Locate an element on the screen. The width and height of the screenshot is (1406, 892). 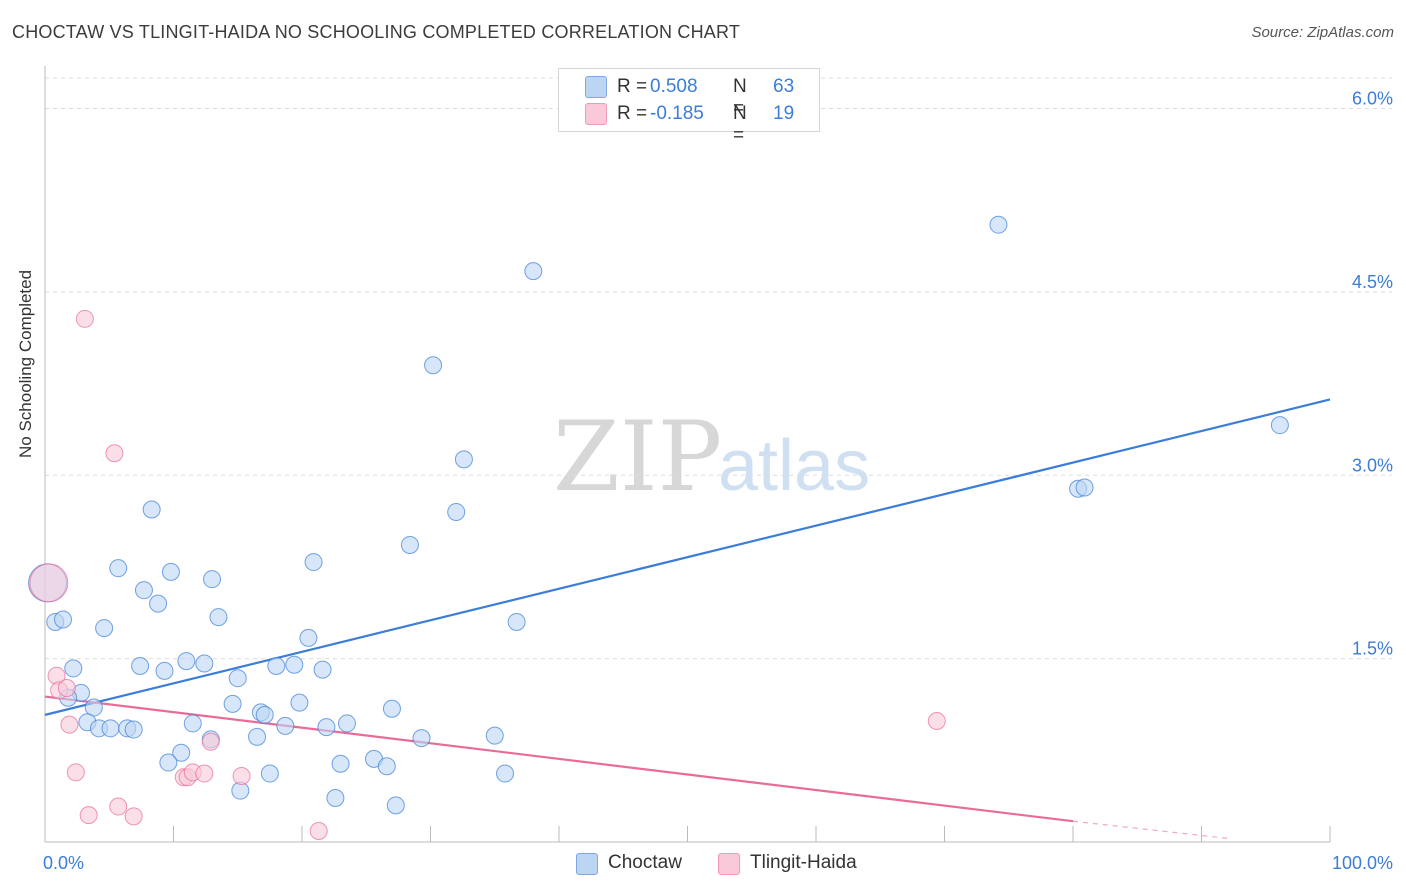
legend-swatch-choctaw is located at coordinates (596, 87).